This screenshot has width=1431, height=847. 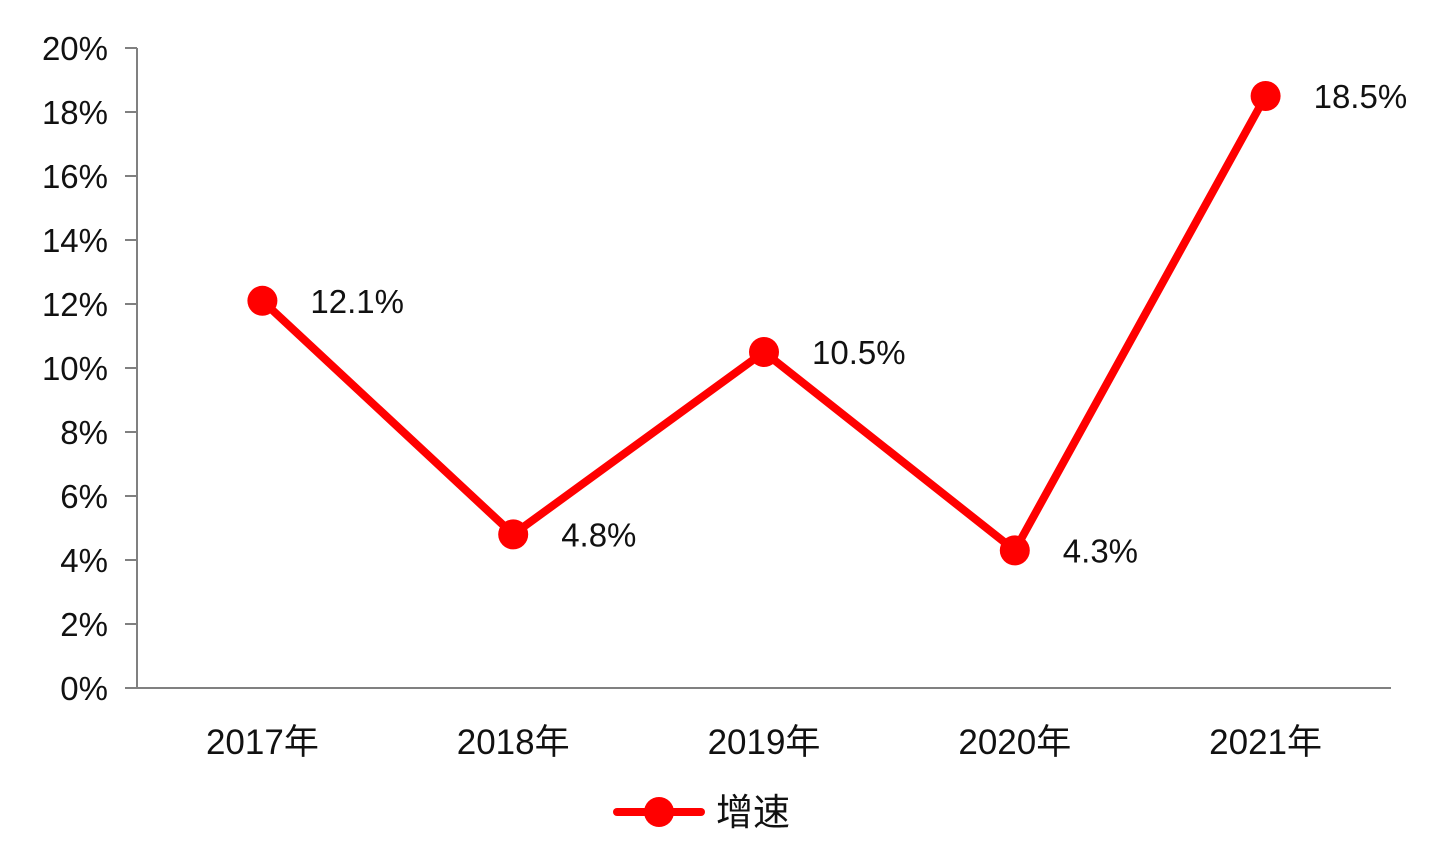 What do you see at coordinates (1265, 742) in the screenshot?
I see `x-category-label: 2021年` at bounding box center [1265, 742].